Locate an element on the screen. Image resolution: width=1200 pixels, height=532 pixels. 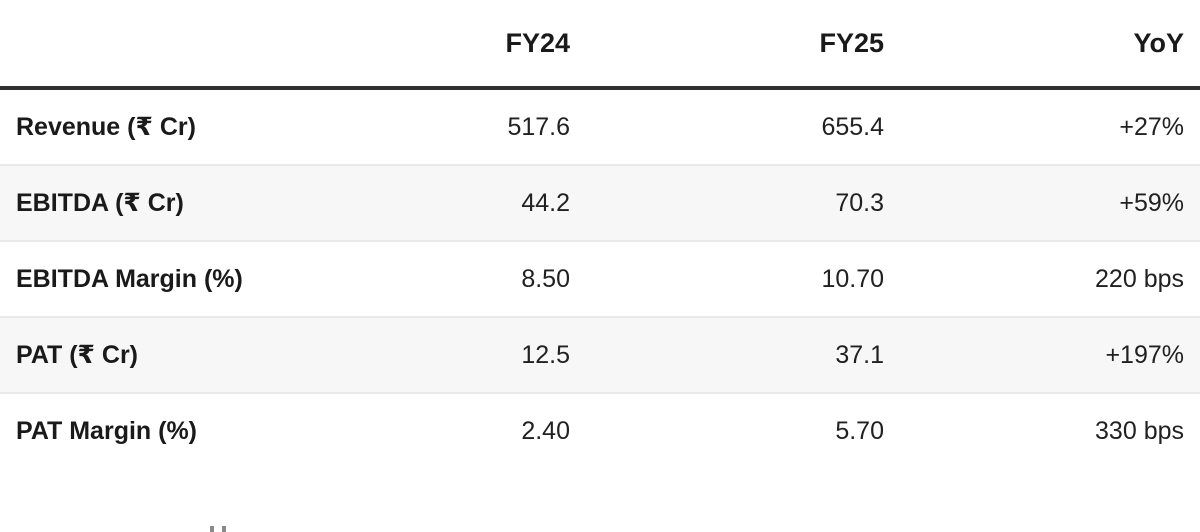
cell-fy24: 8.50 is located at coordinates (478, 278).